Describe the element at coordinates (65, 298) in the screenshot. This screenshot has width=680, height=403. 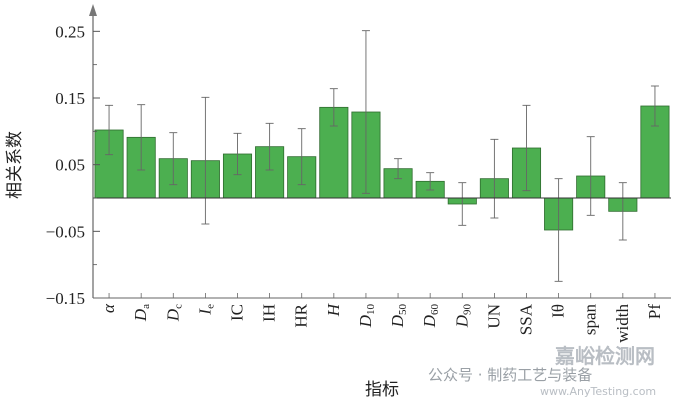
I see `y-tick-label: −0.15` at that location.